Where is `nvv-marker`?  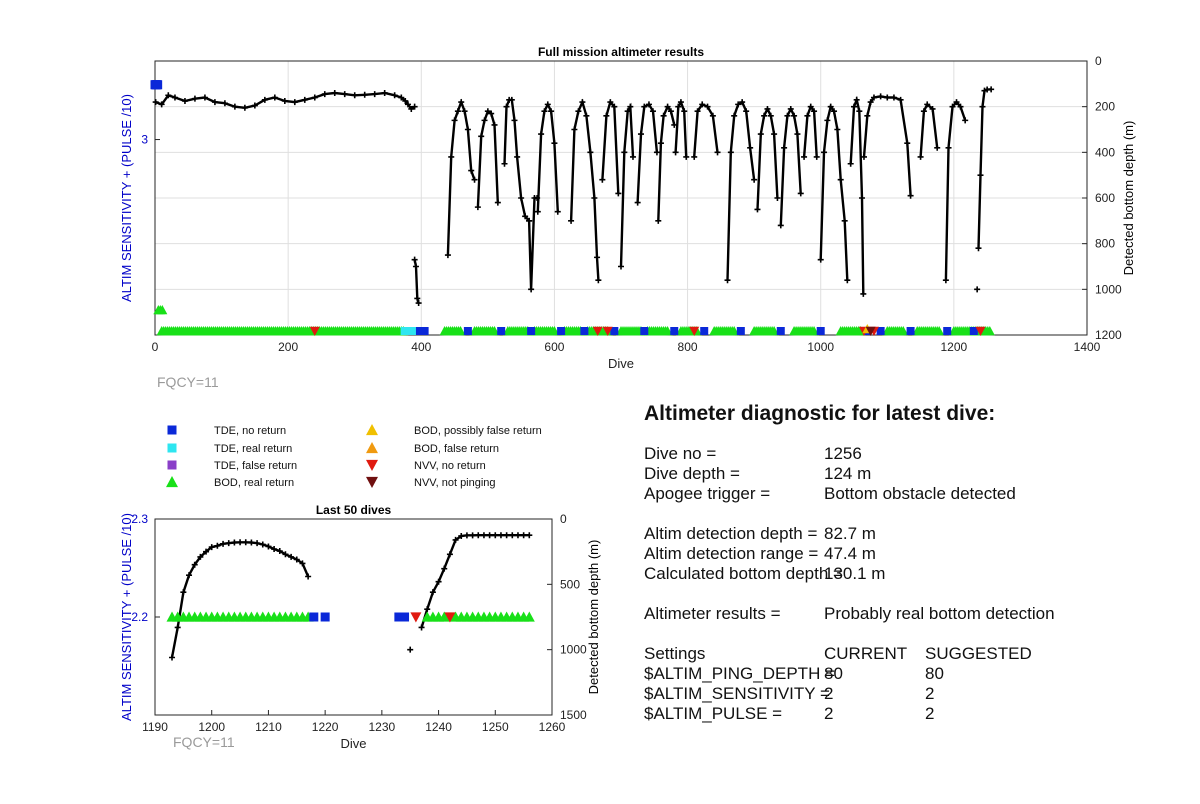 nvv-marker is located at coordinates (607, 331).